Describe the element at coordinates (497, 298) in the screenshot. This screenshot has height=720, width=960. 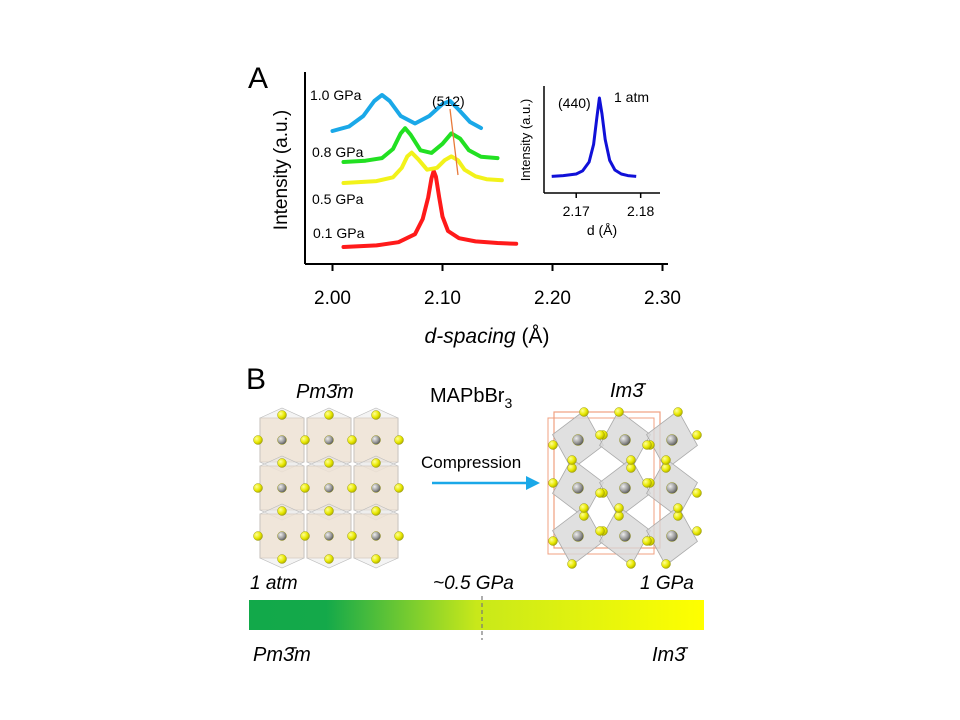
I see `main-x-tick-labels: 2.00 2.10 2.20 2.30` at that location.